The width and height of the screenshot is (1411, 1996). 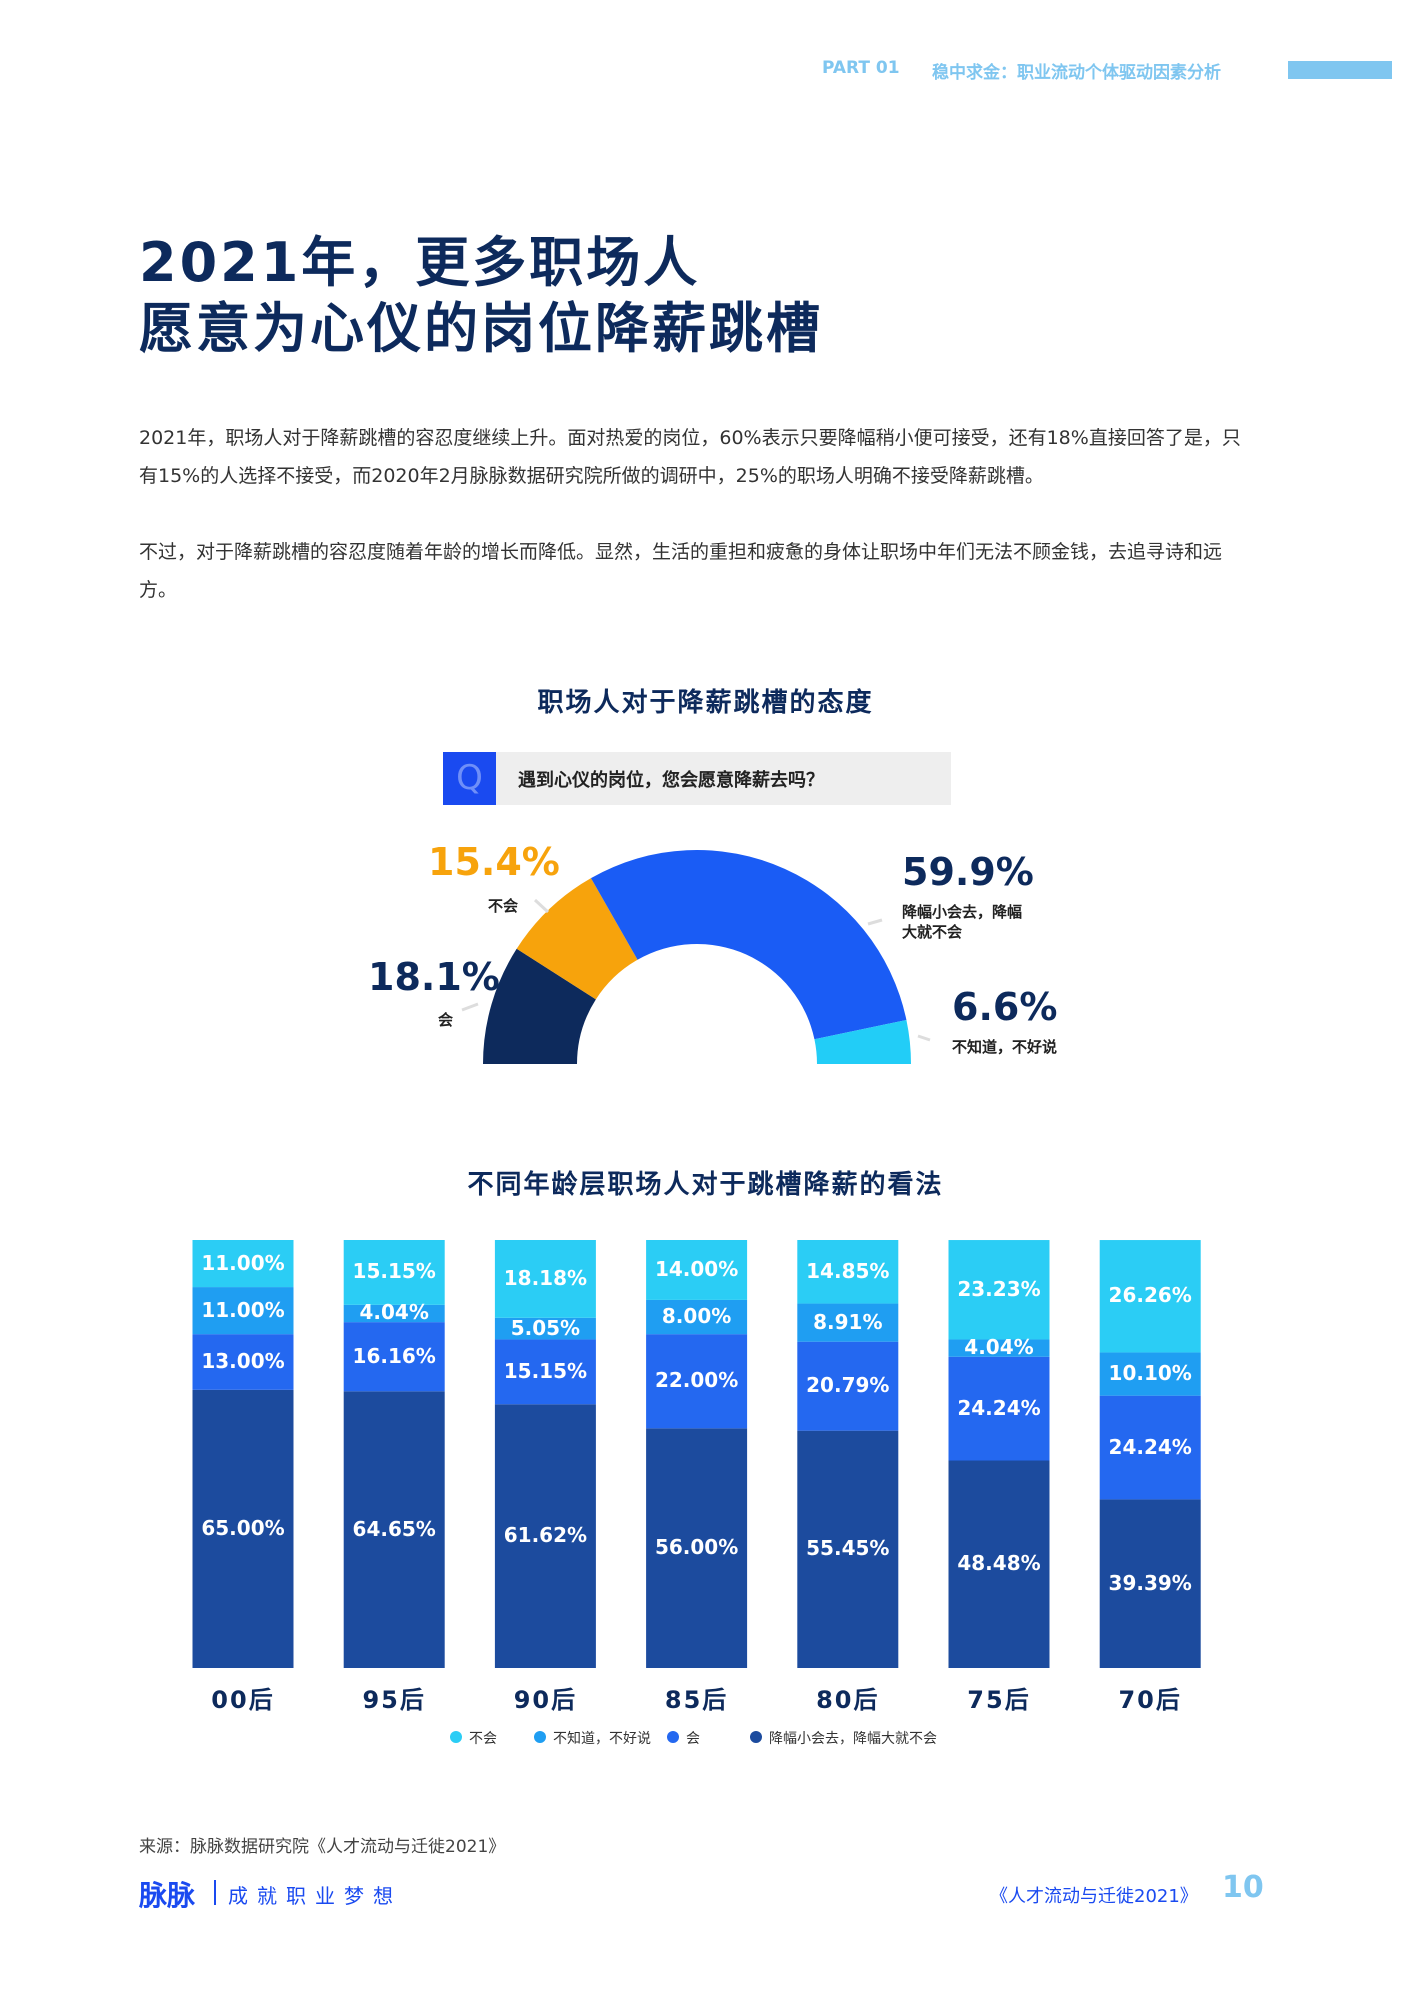 What do you see at coordinates (1076, 73) in the screenshot?
I see `header-section: 稳中求金：职业流动个体驱动因素分析` at bounding box center [1076, 73].